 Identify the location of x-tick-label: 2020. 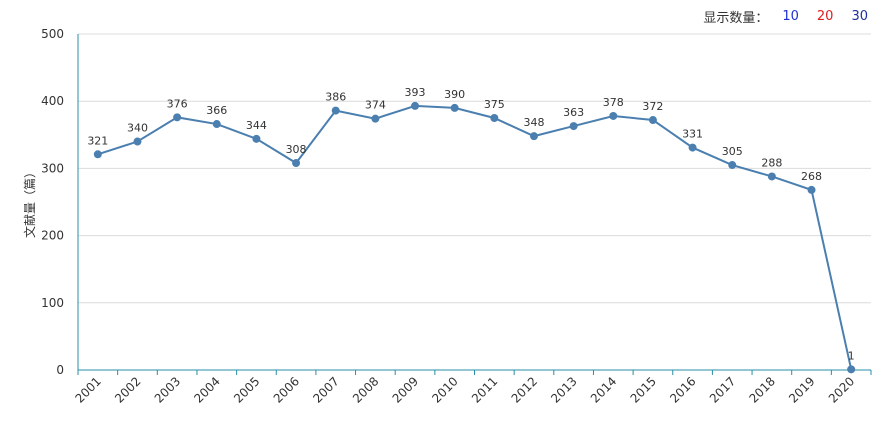
(841, 389).